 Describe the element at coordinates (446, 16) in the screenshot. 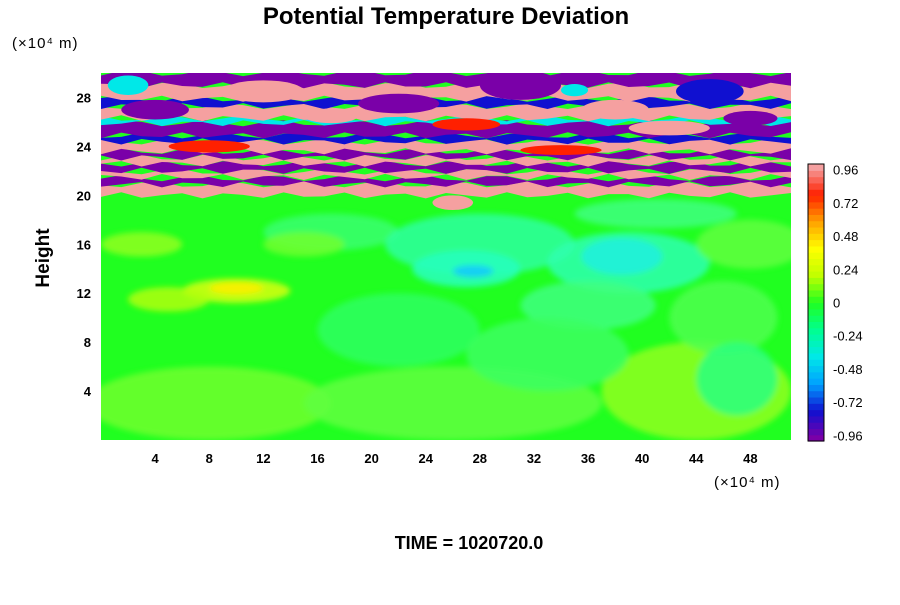

I see `chart-title: Potential Temperature Deviation` at that location.